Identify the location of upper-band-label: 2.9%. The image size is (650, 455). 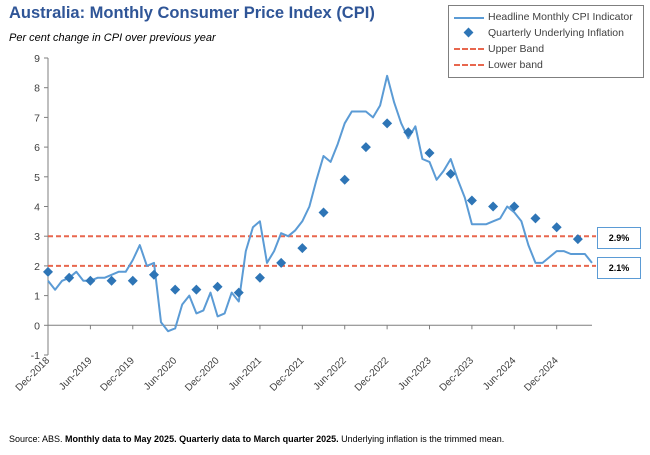
(619, 238).